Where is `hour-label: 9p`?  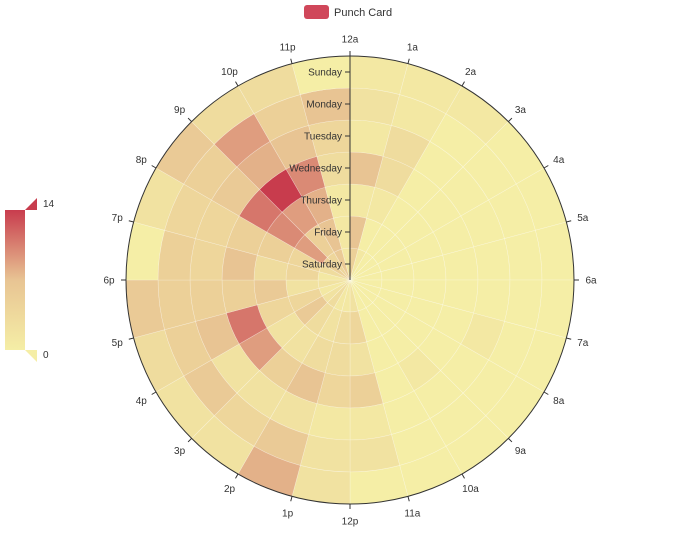
hour-label: 9p is located at coordinates (180, 110).